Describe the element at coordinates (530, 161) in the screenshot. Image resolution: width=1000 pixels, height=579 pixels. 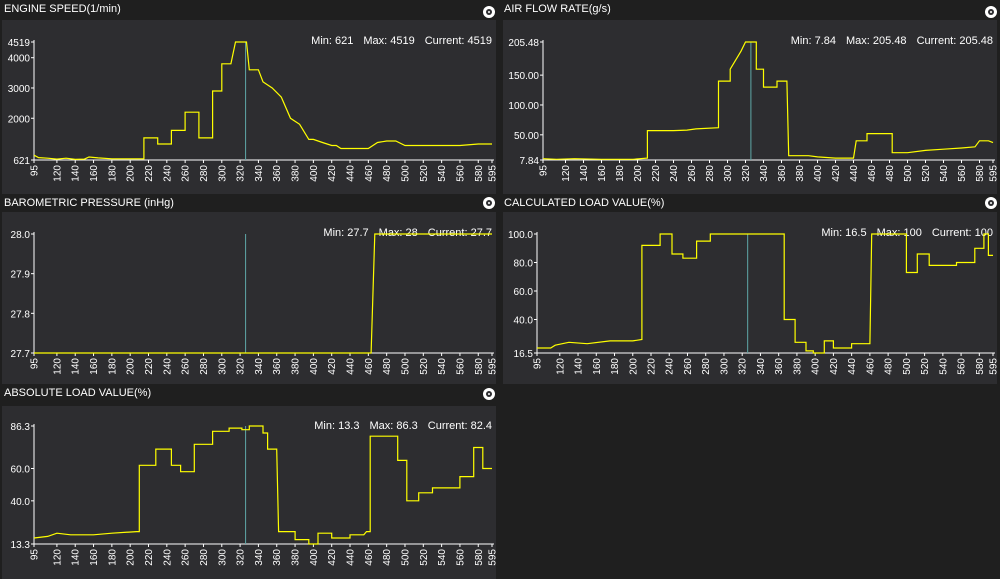
I see `y-tick-label: 7.84` at that location.